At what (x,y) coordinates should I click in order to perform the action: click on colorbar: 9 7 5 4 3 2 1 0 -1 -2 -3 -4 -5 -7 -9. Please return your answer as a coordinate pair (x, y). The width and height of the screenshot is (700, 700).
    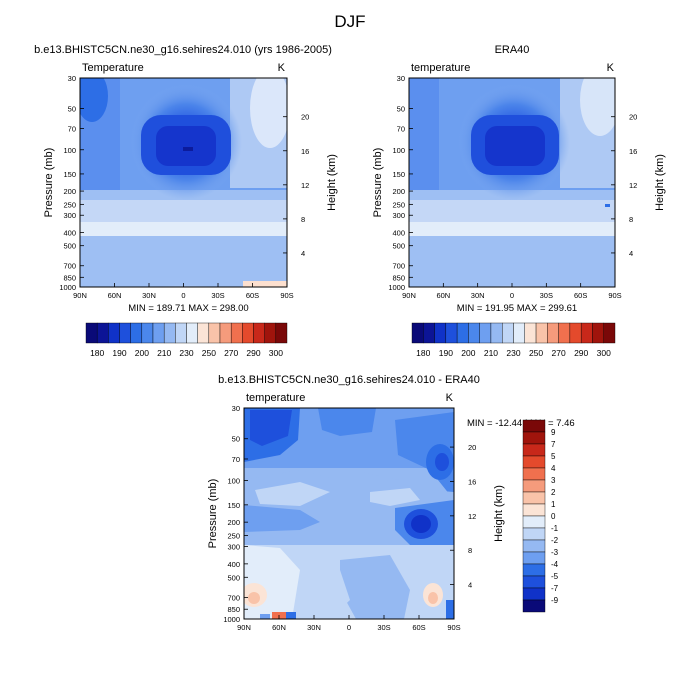
    Looking at the image, I should click on (540, 516).